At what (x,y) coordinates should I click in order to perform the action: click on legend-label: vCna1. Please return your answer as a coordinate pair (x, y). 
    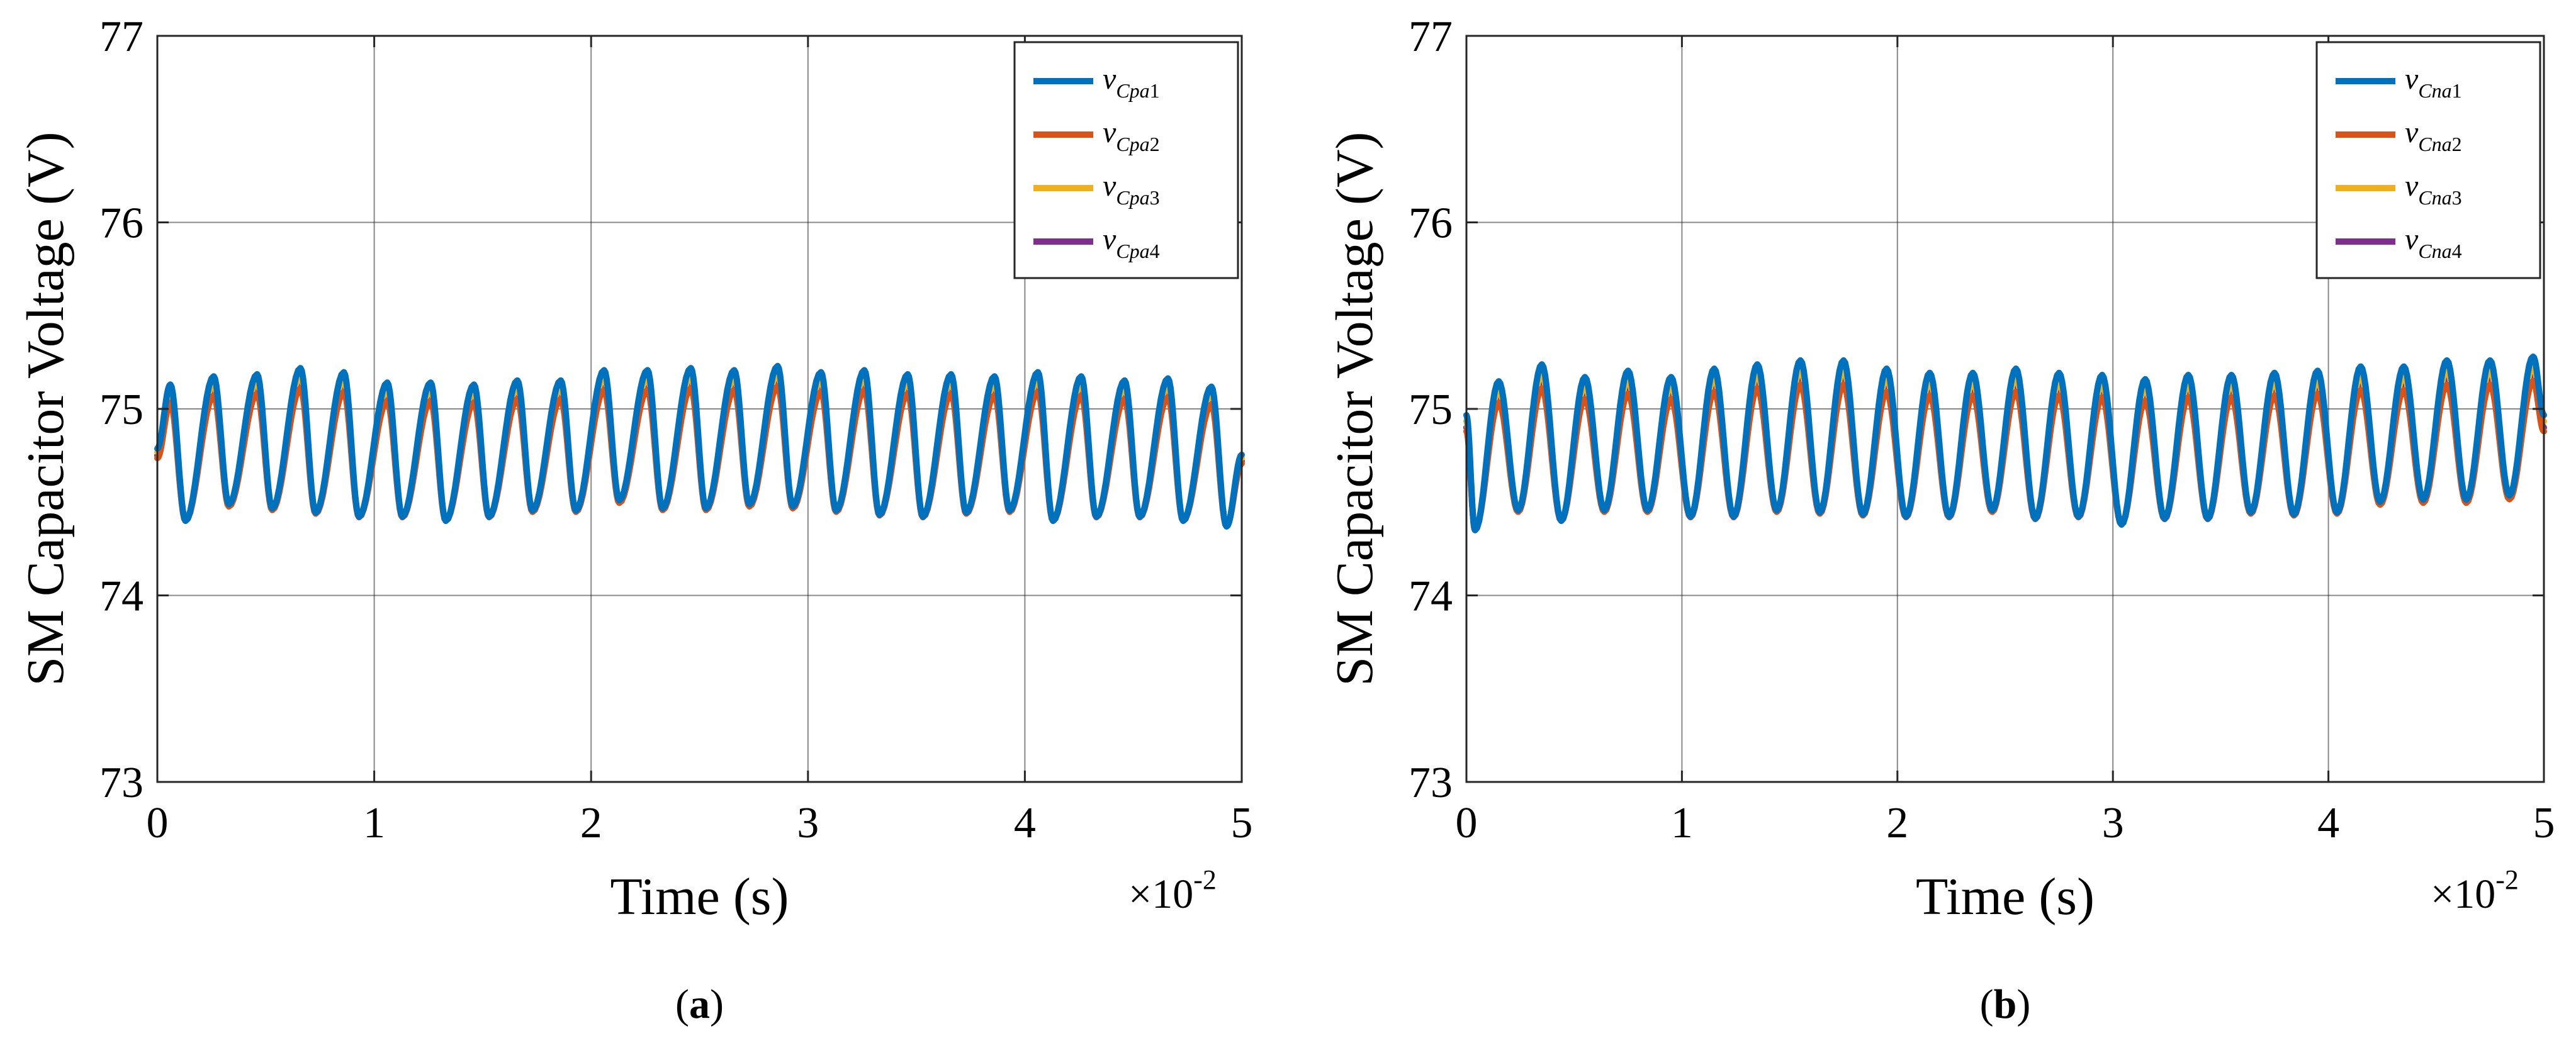
    Looking at the image, I should click on (2433, 82).